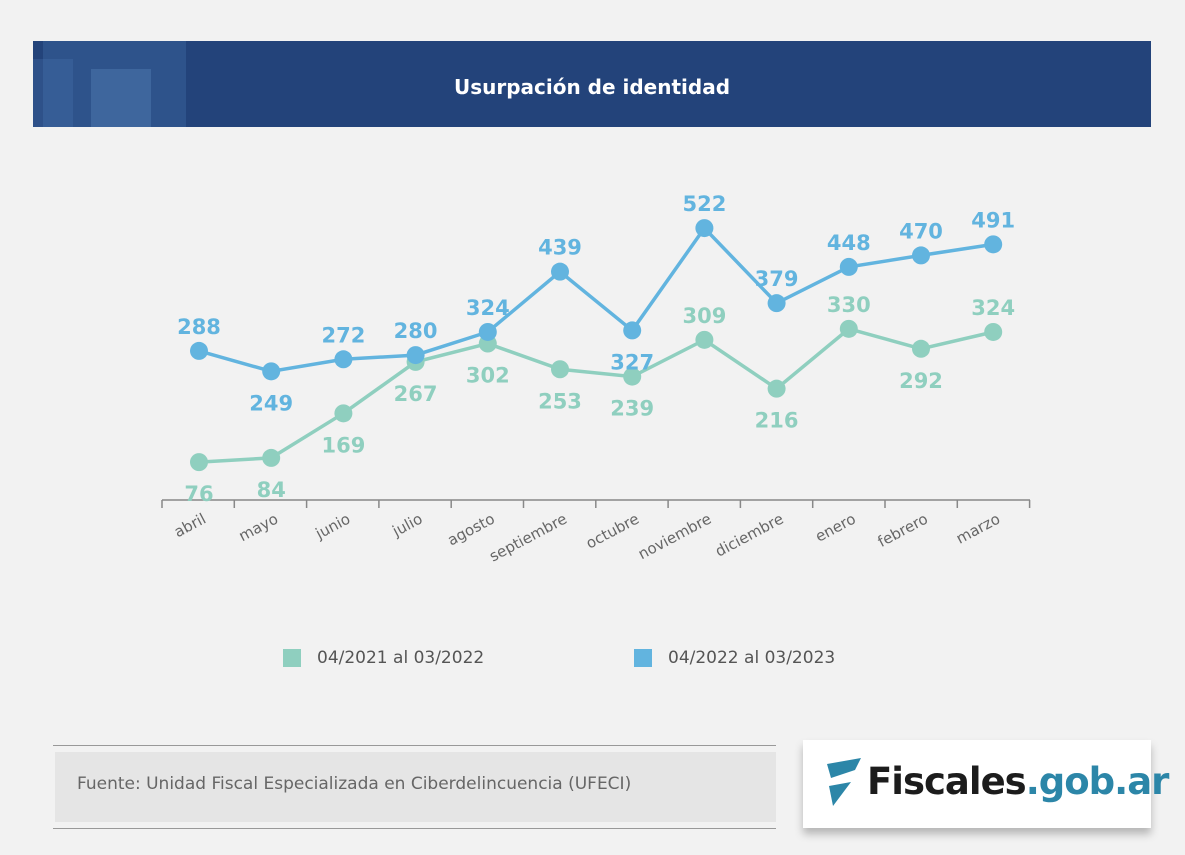 This screenshot has height=855, width=1185. I want to click on data-label: 330, so click(849, 305).